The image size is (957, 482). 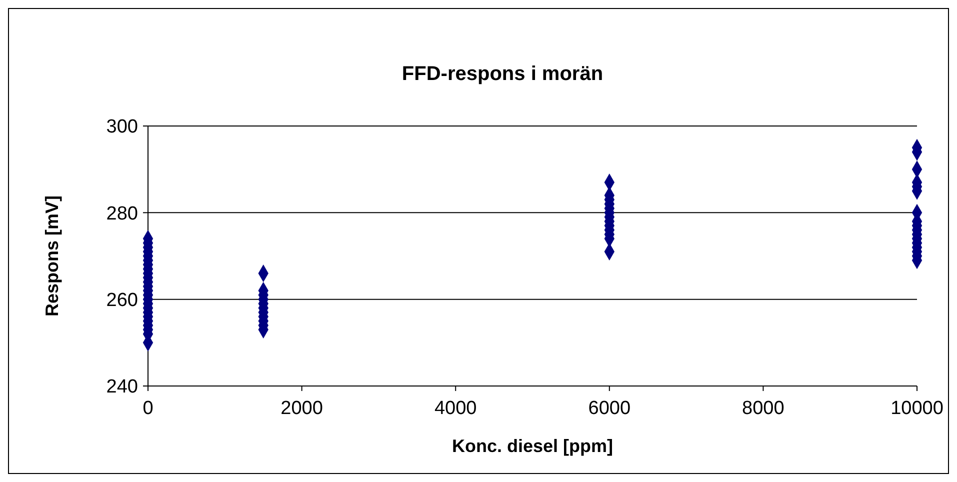 What do you see at coordinates (148, 408) in the screenshot?
I see `x-tick-label: 0` at bounding box center [148, 408].